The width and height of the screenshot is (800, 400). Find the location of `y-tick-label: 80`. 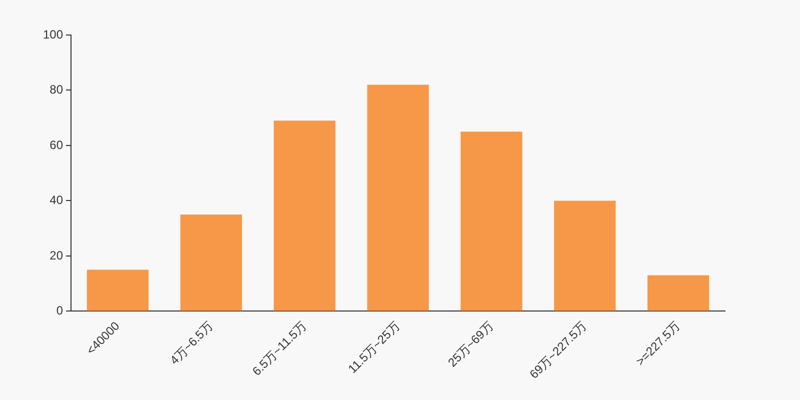

y-tick-label: 80 is located at coordinates (57, 89).